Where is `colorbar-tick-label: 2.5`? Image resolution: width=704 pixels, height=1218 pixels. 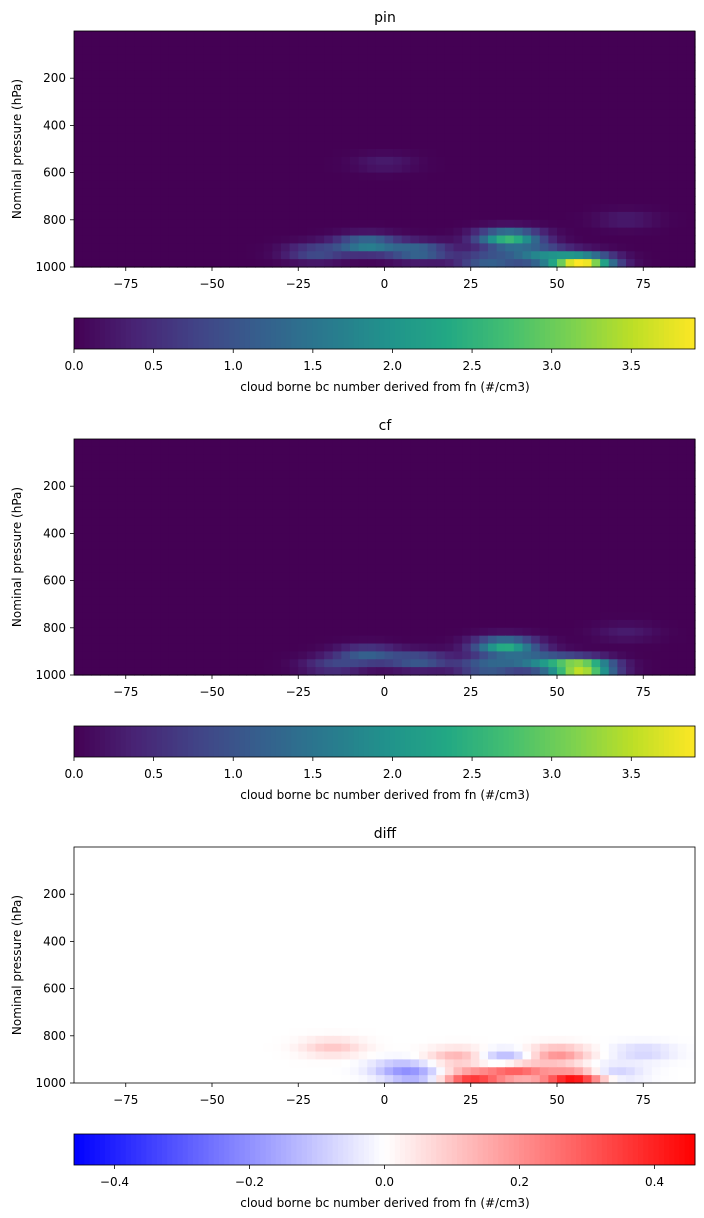 colorbar-tick-label: 2.5 is located at coordinates (472, 774).